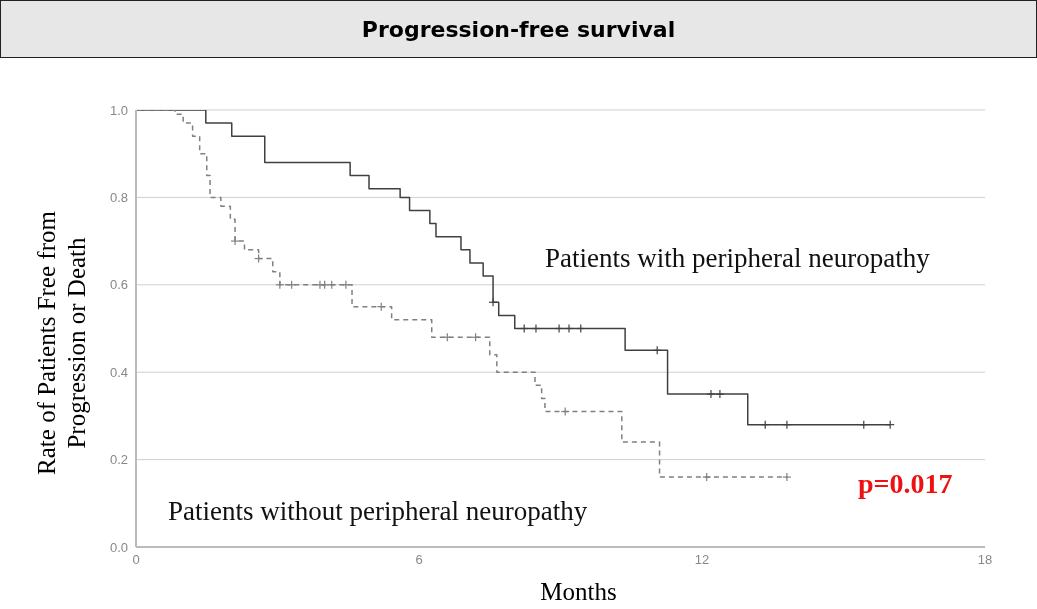 The width and height of the screenshot is (1037, 609). I want to click on y-tick-label: 0.4, so click(118, 372).